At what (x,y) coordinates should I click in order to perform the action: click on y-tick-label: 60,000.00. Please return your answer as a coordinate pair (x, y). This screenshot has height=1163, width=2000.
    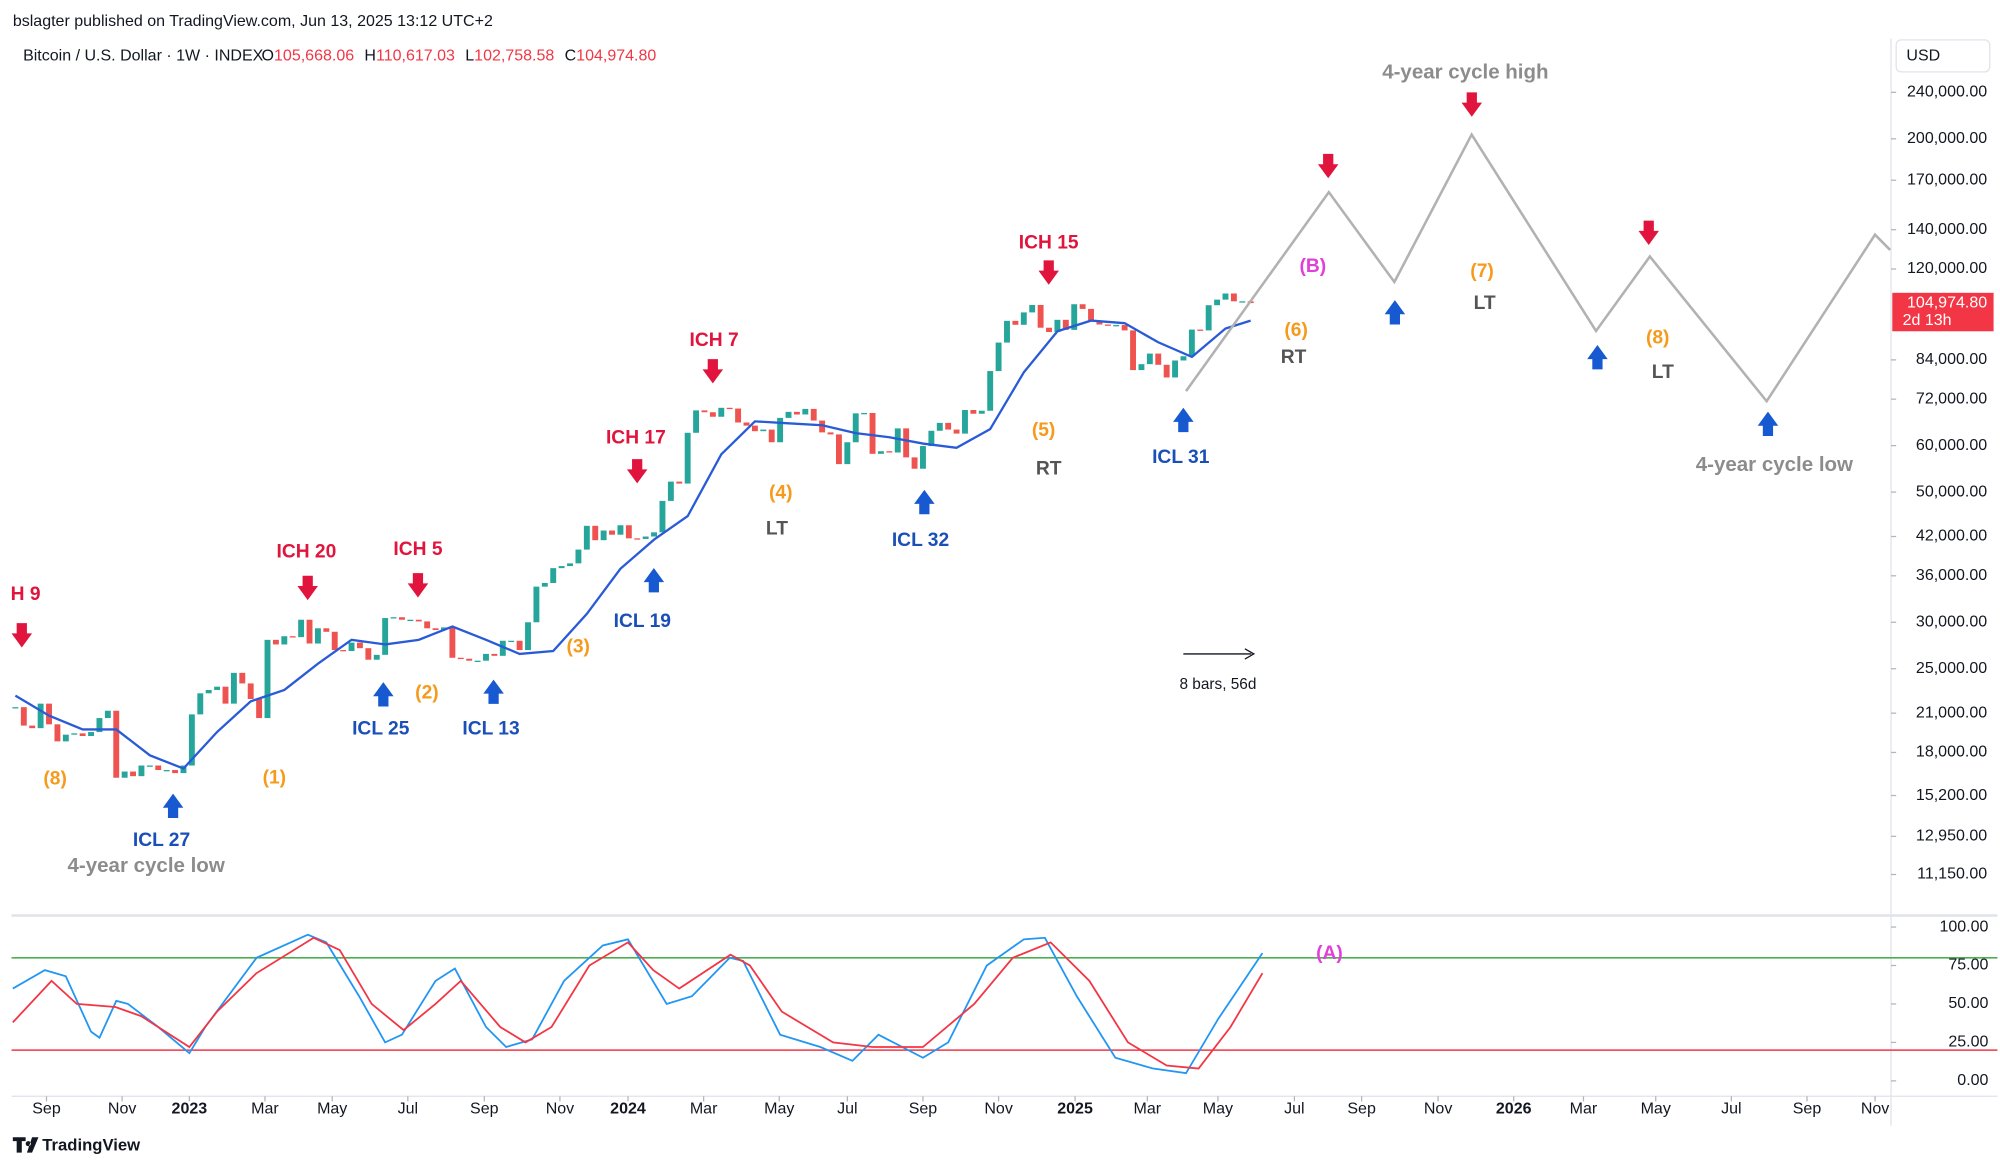
    Looking at the image, I should click on (1951, 445).